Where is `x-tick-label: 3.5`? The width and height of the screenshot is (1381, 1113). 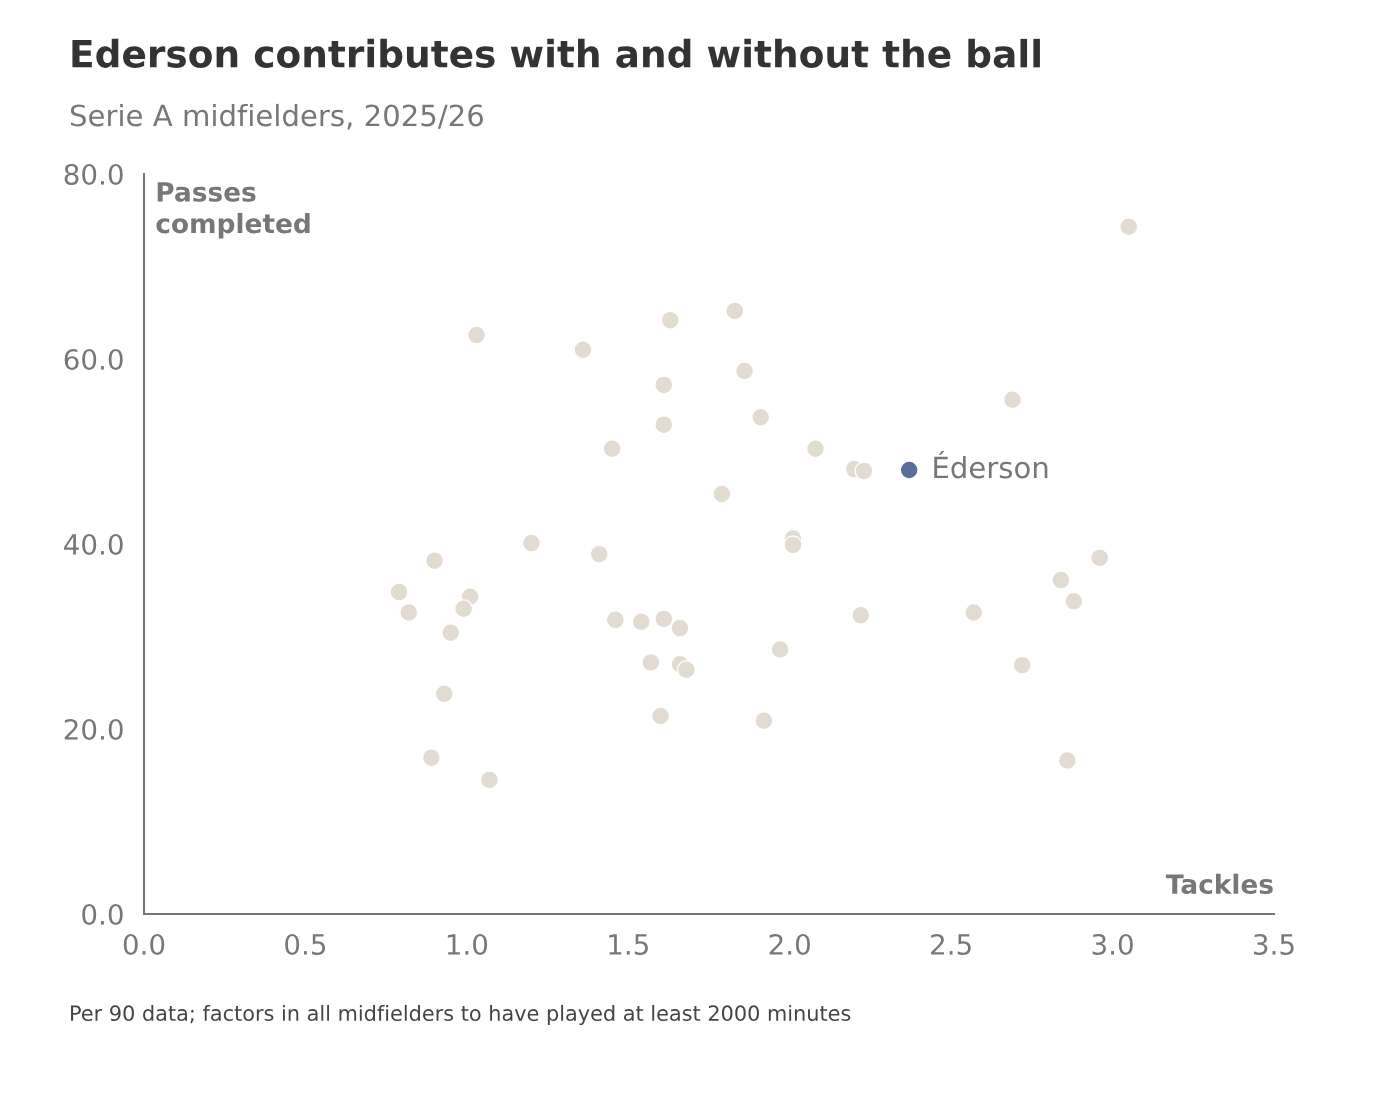
x-tick-label: 3.5 is located at coordinates (1274, 944).